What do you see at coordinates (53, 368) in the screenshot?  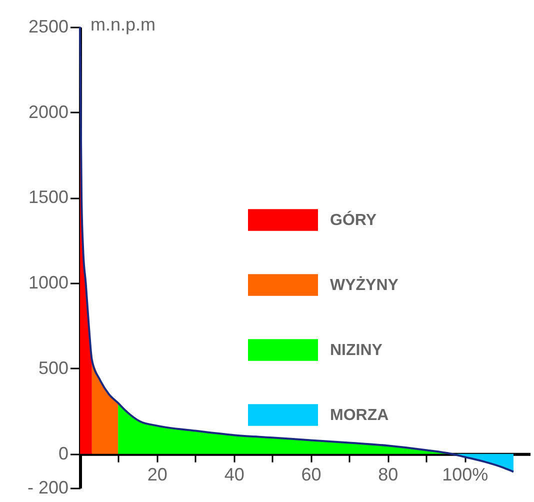 I see `y-tick-label: 500` at bounding box center [53, 368].